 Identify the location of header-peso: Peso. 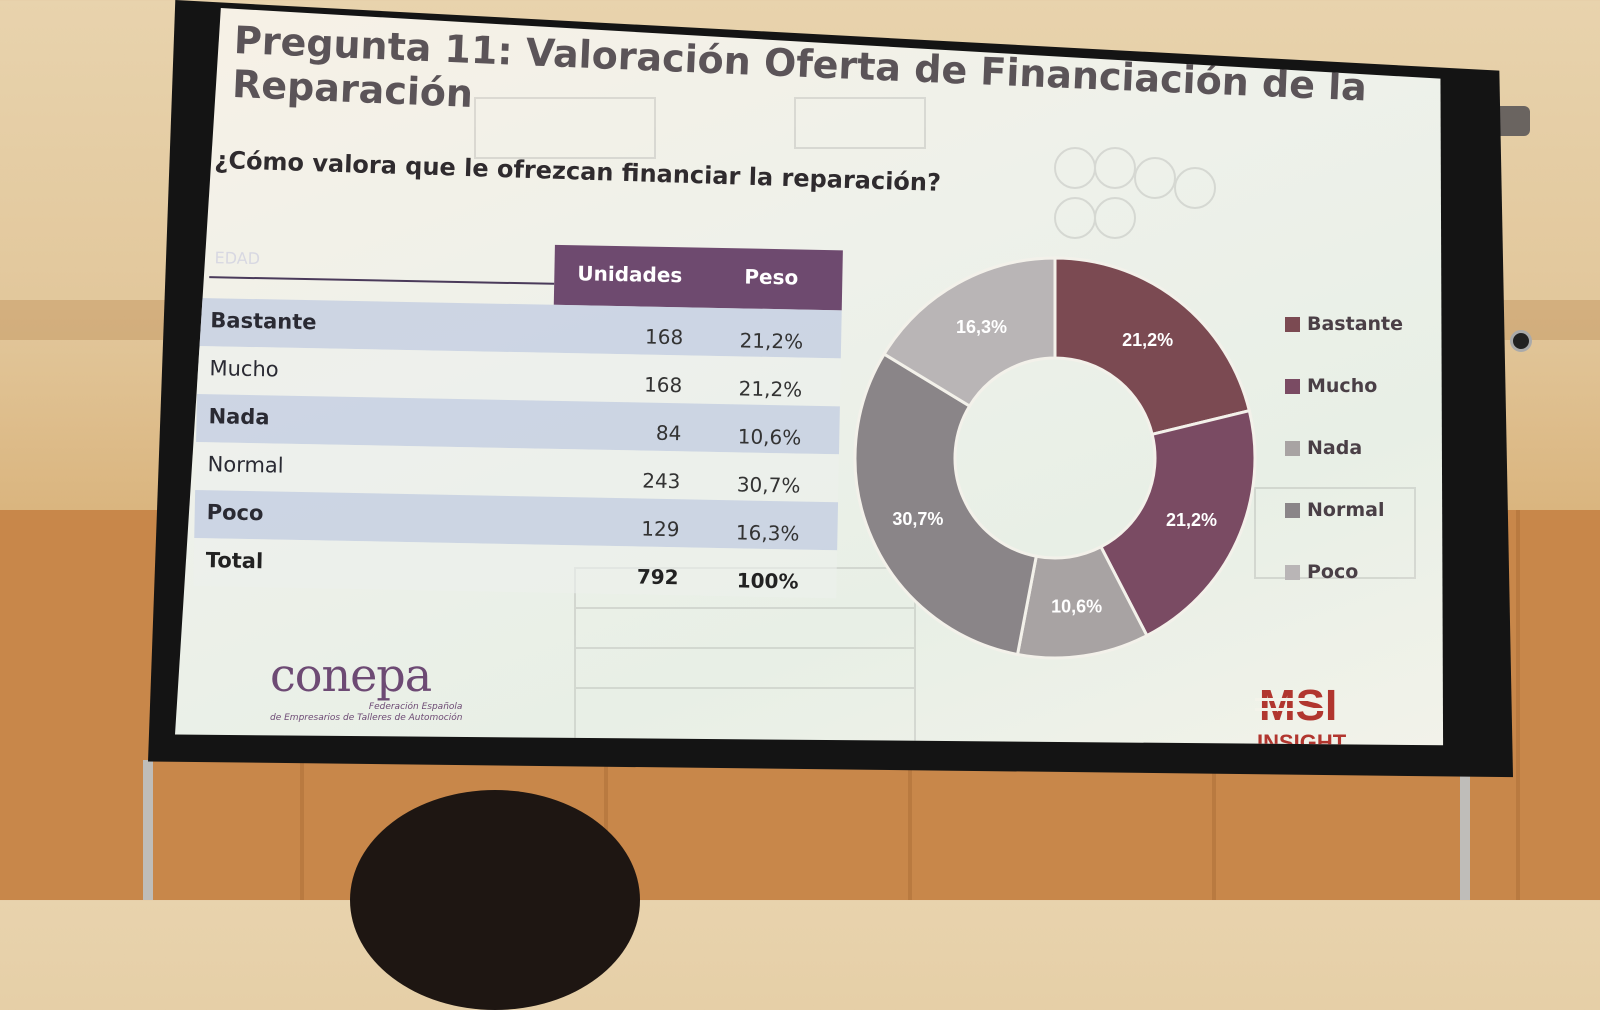
(771, 277).